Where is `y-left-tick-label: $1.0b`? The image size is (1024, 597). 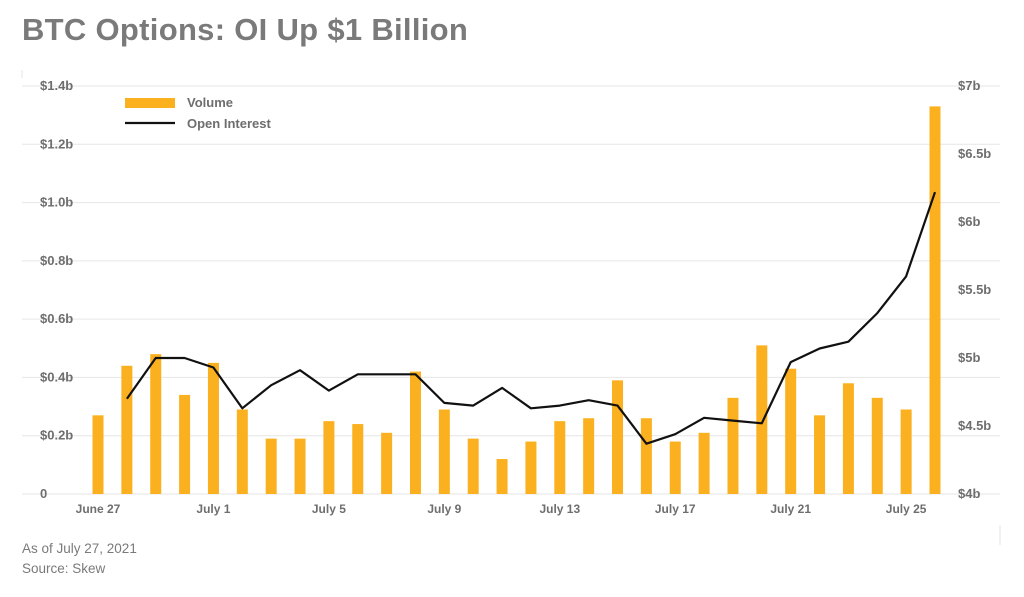
y-left-tick-label: $1.0b is located at coordinates (56, 202).